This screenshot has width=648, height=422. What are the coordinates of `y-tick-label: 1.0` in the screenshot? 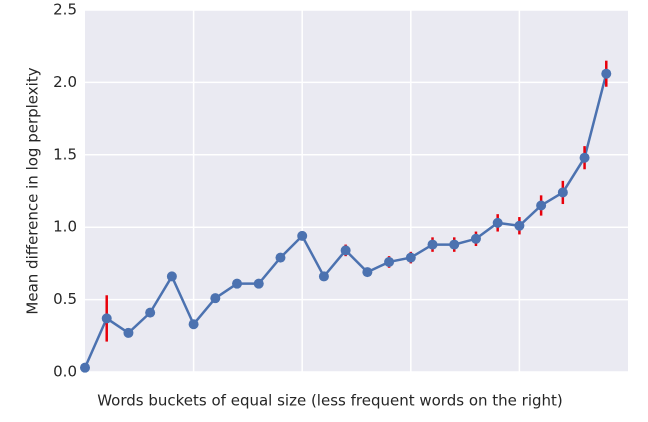 It's located at (65, 227).